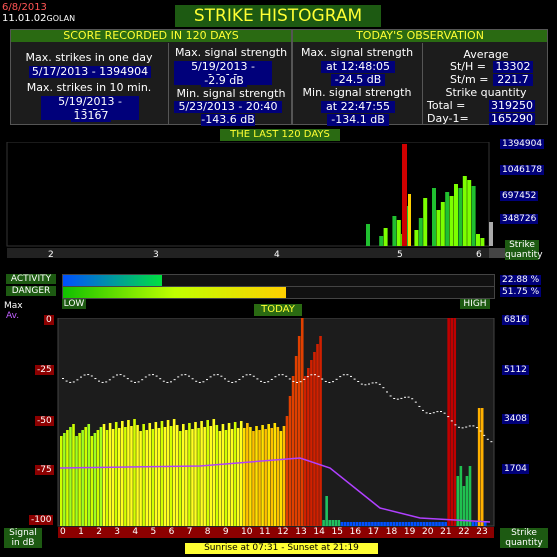  I want to click on page-title: STRIKE HISTOGRAM, so click(278, 16).